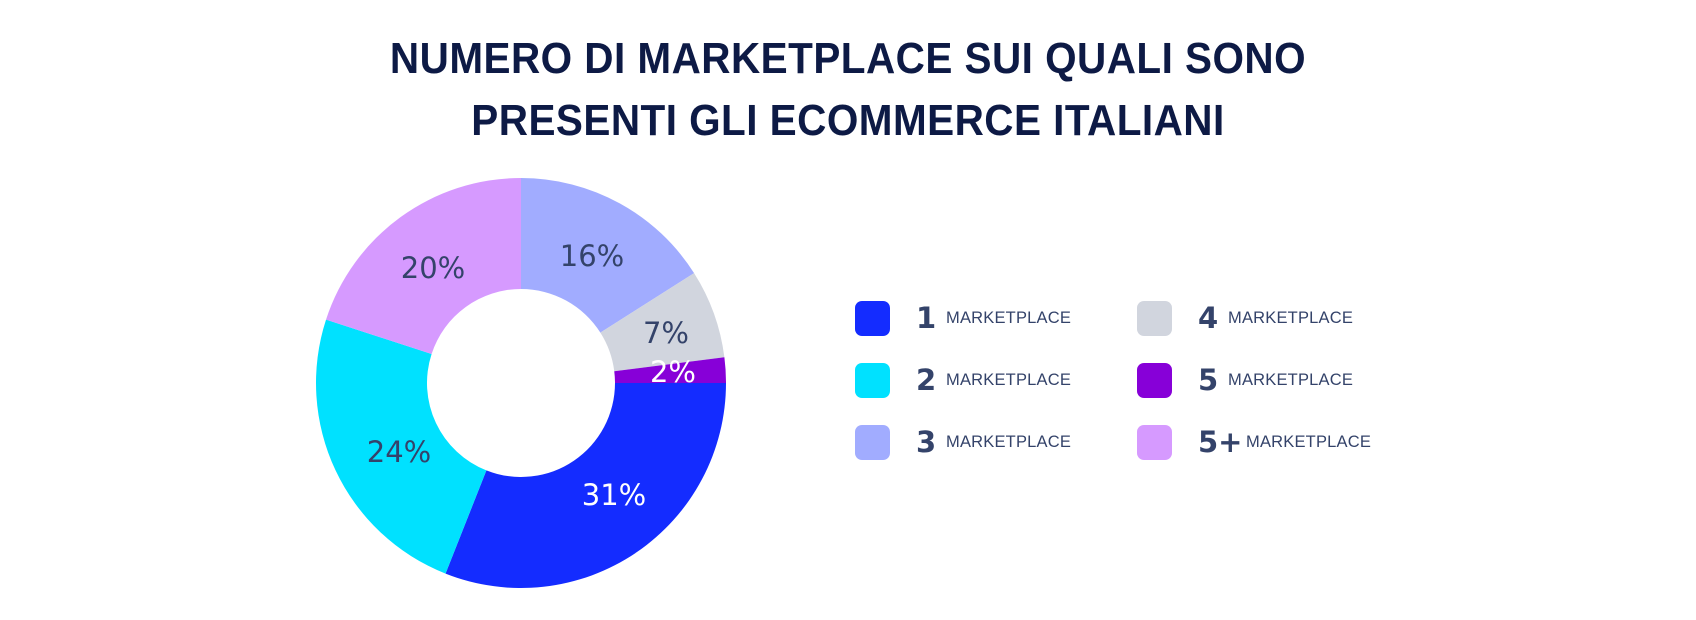 The image size is (1696, 620). I want to click on legend-item-1-marketplace: 1 MARKETPLACE, so click(963, 318).